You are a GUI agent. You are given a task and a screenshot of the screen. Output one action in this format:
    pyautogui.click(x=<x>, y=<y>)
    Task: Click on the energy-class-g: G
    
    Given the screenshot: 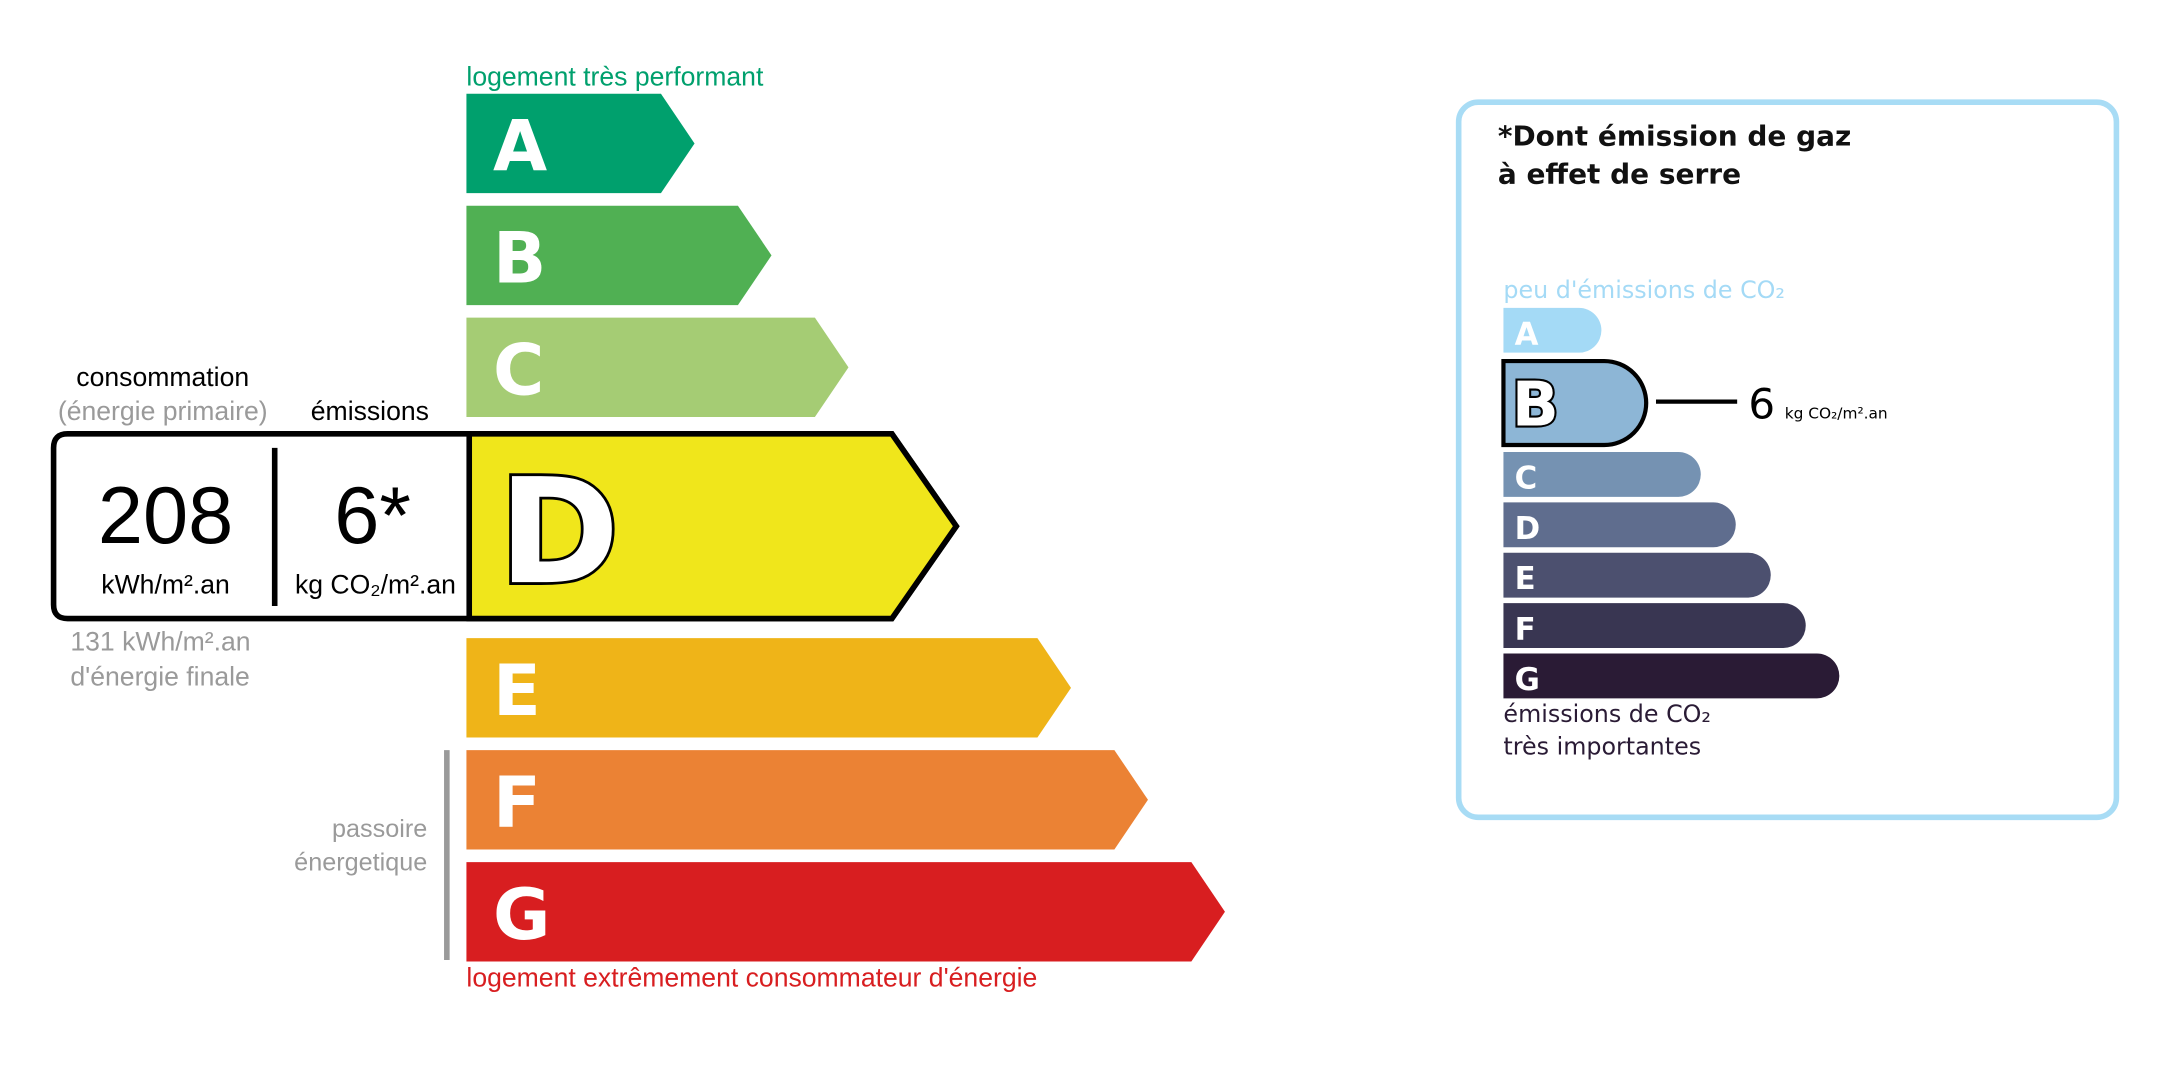 What is the action you would take?
    pyautogui.click(x=845, y=912)
    